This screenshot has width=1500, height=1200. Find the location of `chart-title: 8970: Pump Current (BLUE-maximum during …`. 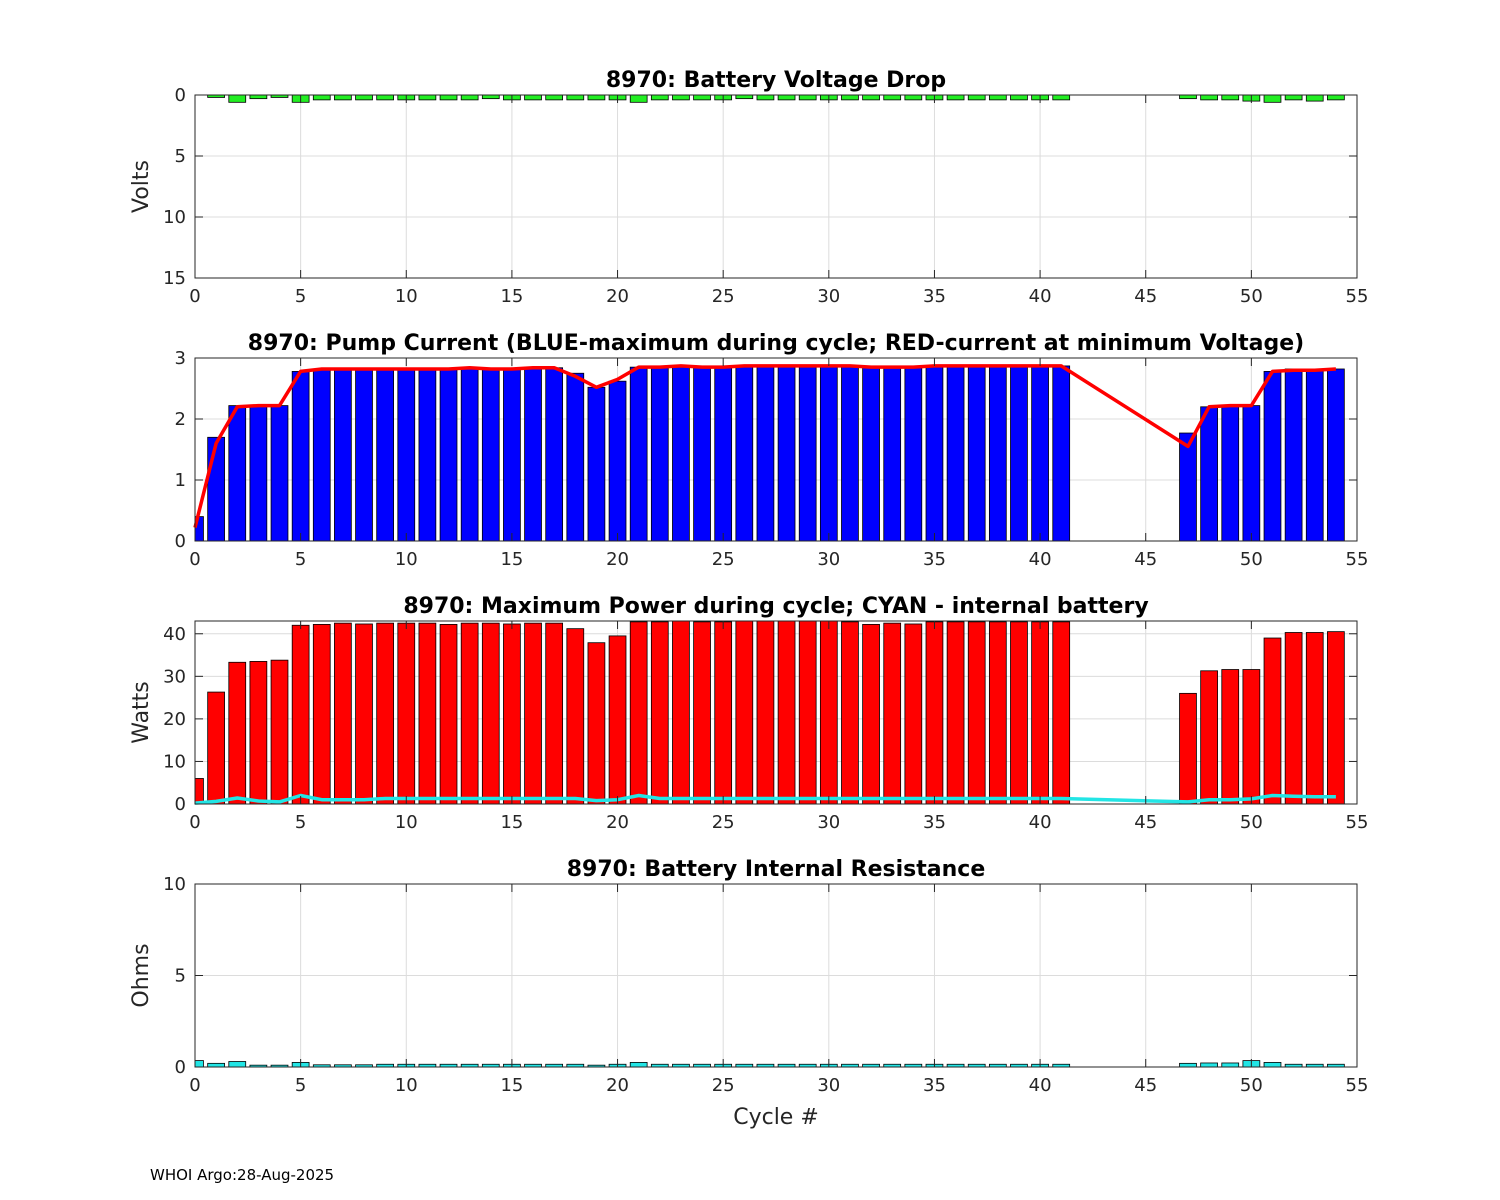

chart-title: 8970: Pump Current (BLUE-maximum during … is located at coordinates (776, 343).